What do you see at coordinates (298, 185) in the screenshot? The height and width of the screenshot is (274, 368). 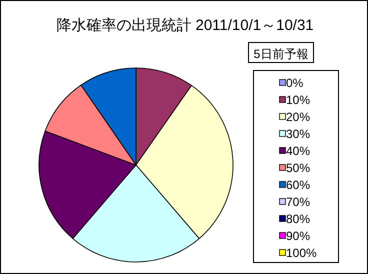 I see `legend-label: 60%` at bounding box center [298, 185].